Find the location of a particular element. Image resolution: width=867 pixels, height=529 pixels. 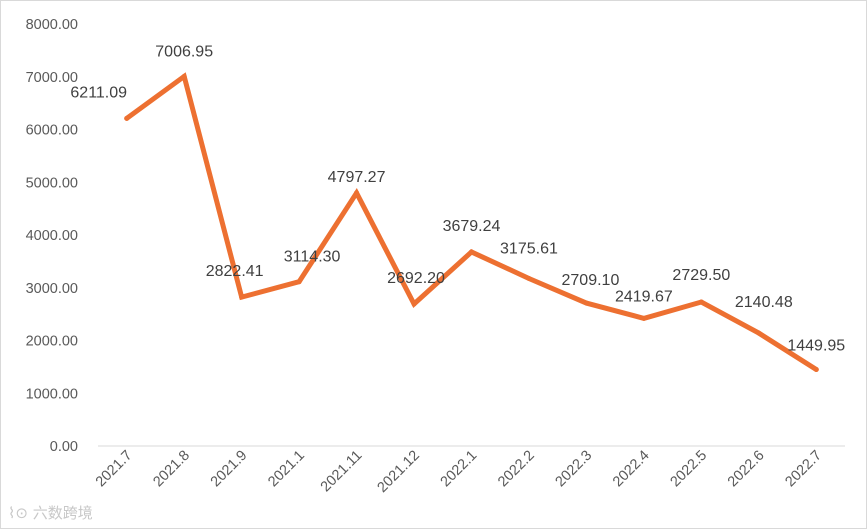

x-tick-label: 2021.8 is located at coordinates (171, 469).